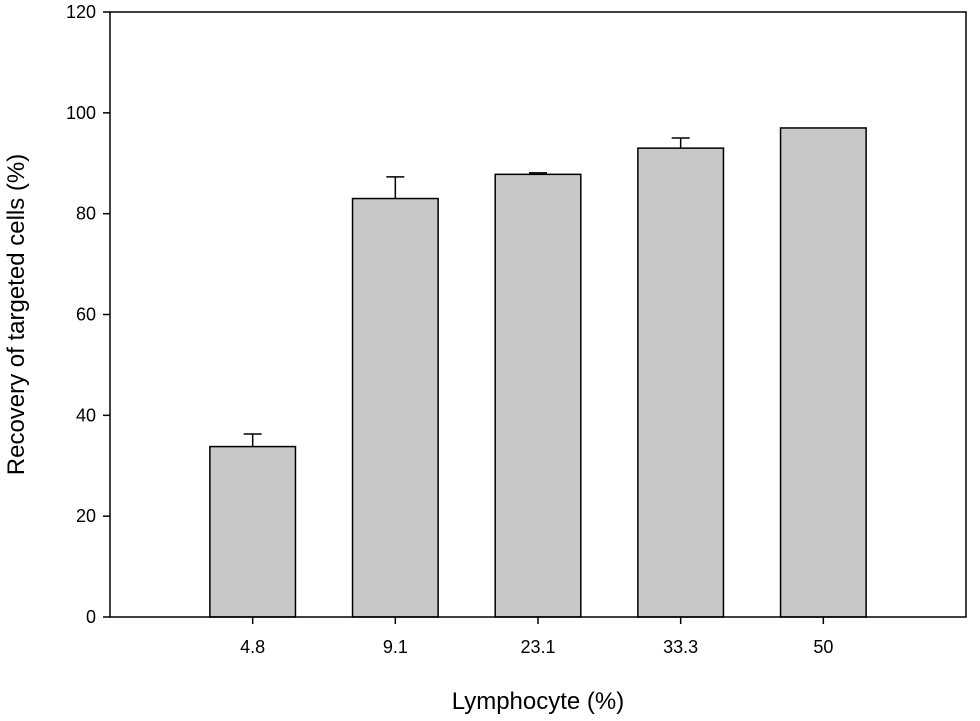  What do you see at coordinates (680, 647) in the screenshot?
I see `x-tick-label: 33.3` at bounding box center [680, 647].